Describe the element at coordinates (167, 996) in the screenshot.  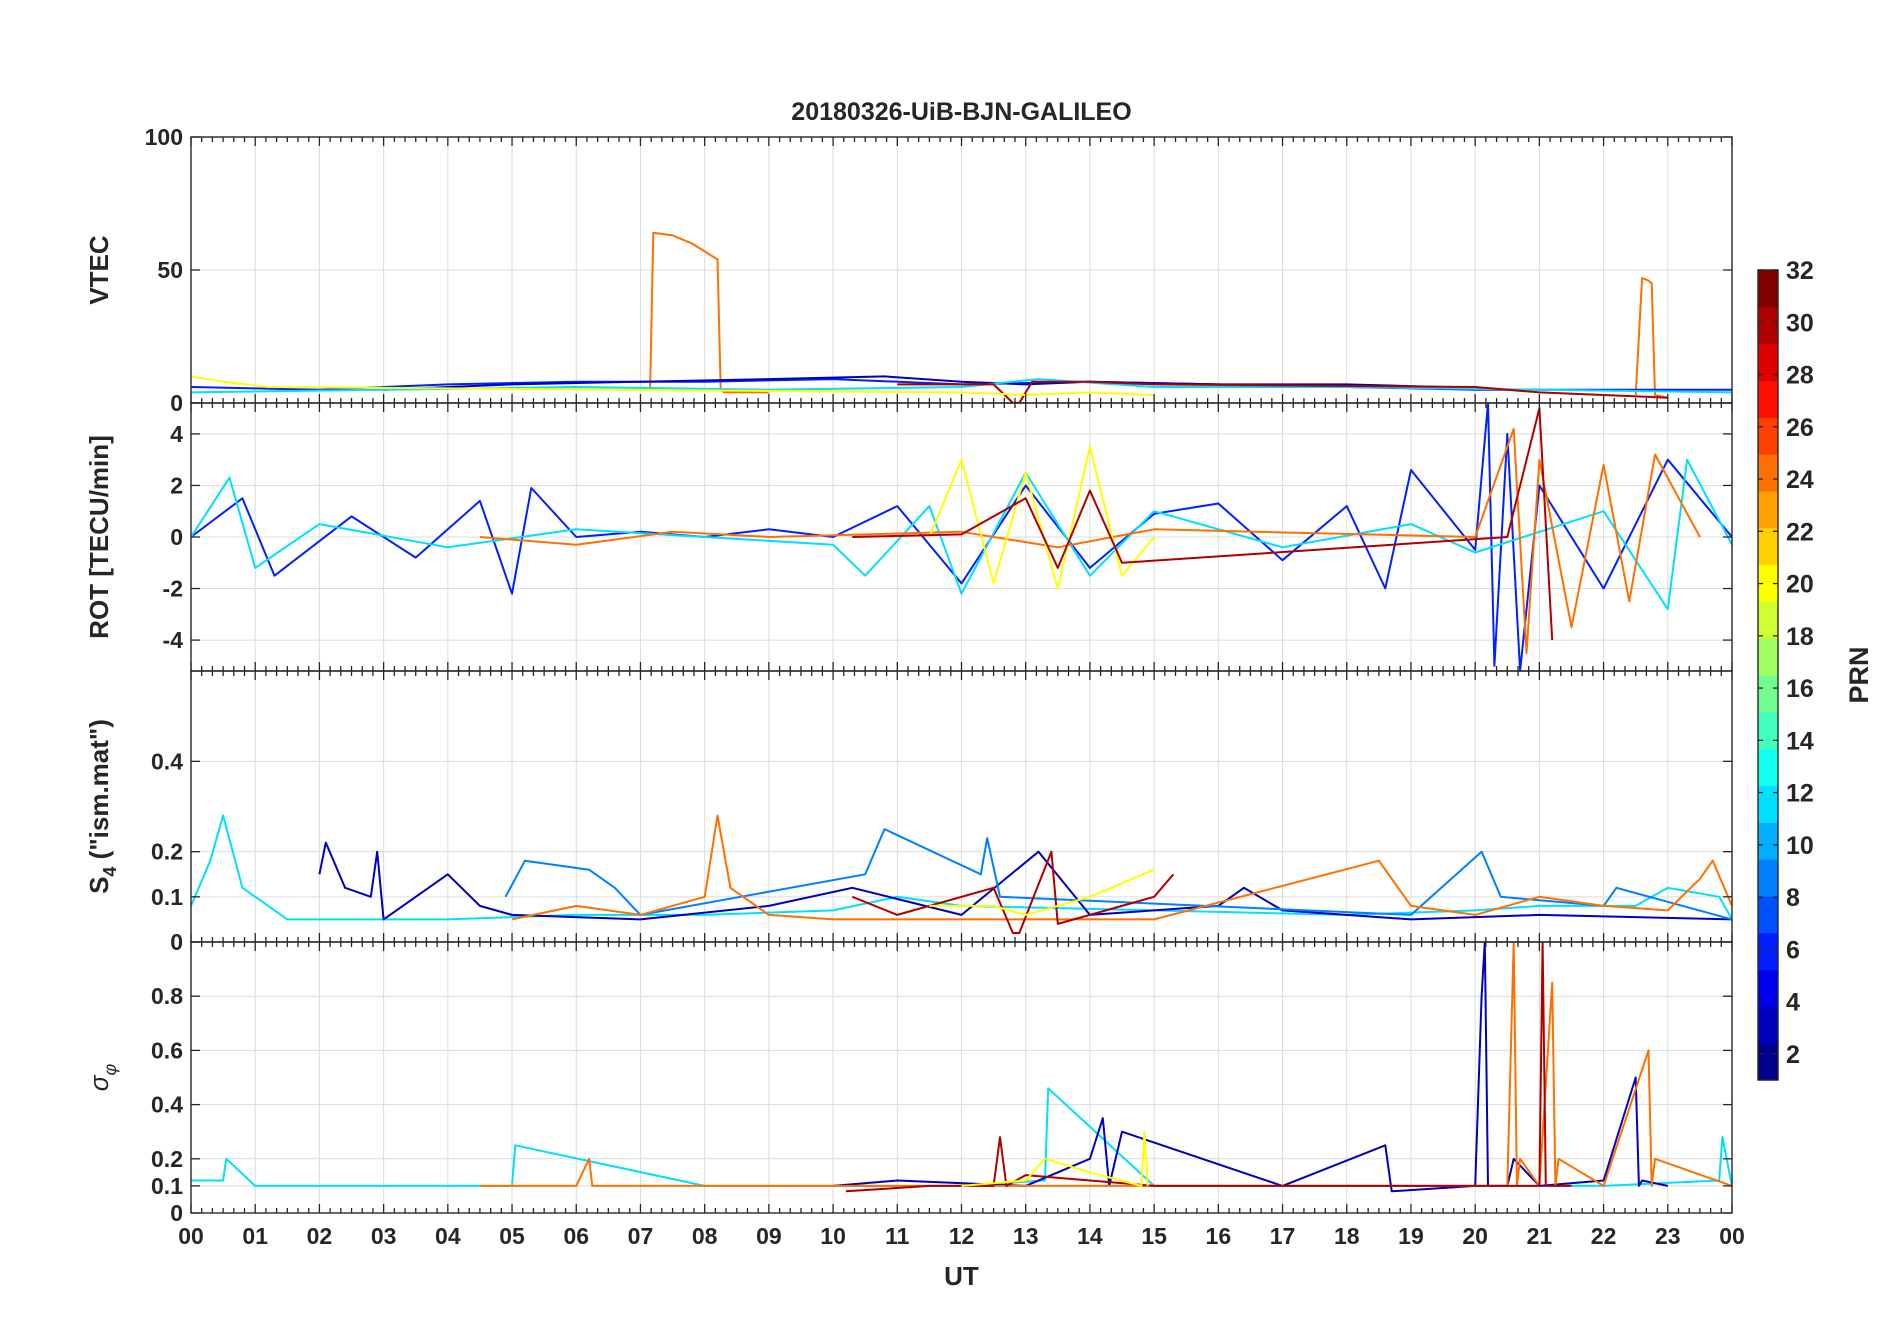
I see `sigma-y-tick-label: 0.8` at that location.